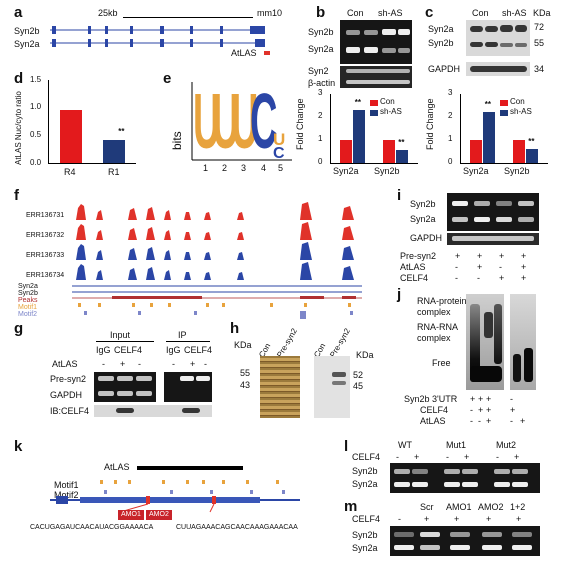  I want to click on blot-g-celf4, so click(153, 411).